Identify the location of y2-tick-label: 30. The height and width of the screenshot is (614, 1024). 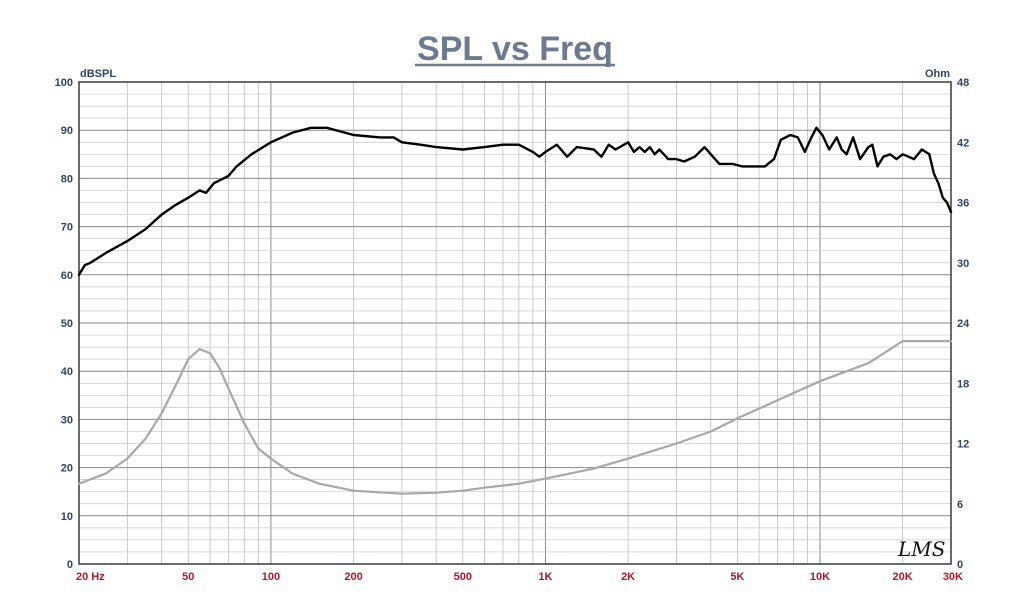
(963, 264).